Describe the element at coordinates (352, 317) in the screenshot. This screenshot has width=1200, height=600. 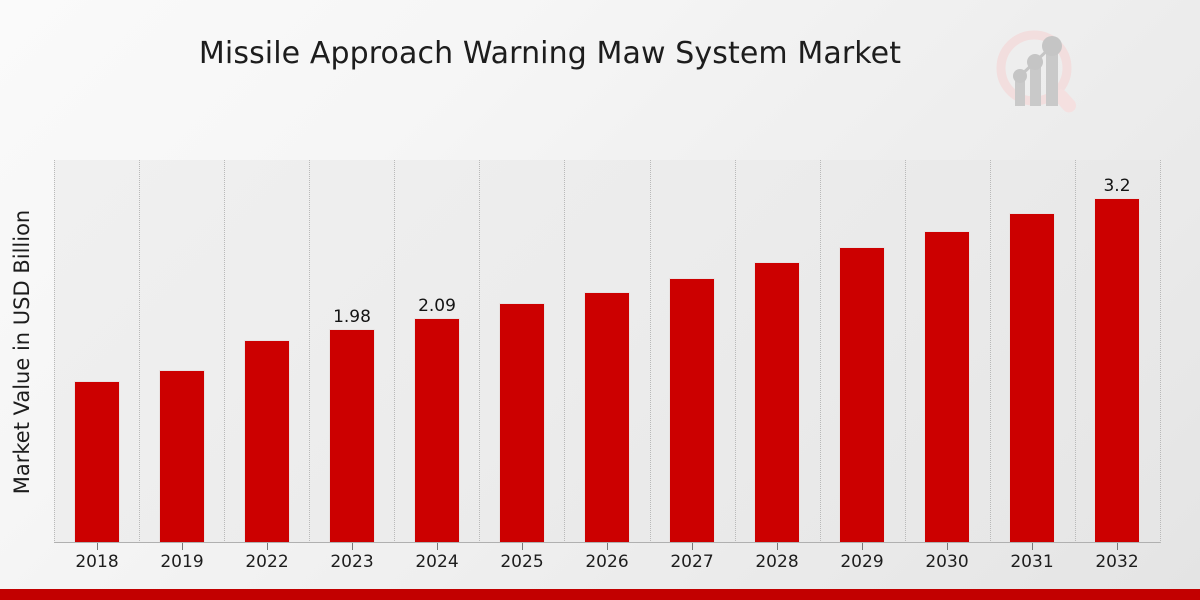
I see `bar-value-label-2023: 1.98` at that location.